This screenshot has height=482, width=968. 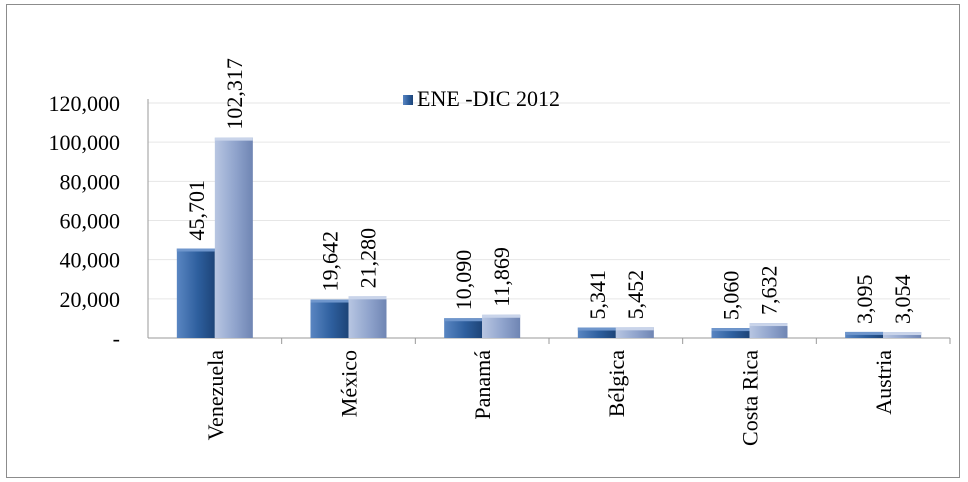 I want to click on data-label: 11,869, so click(x=501, y=277).